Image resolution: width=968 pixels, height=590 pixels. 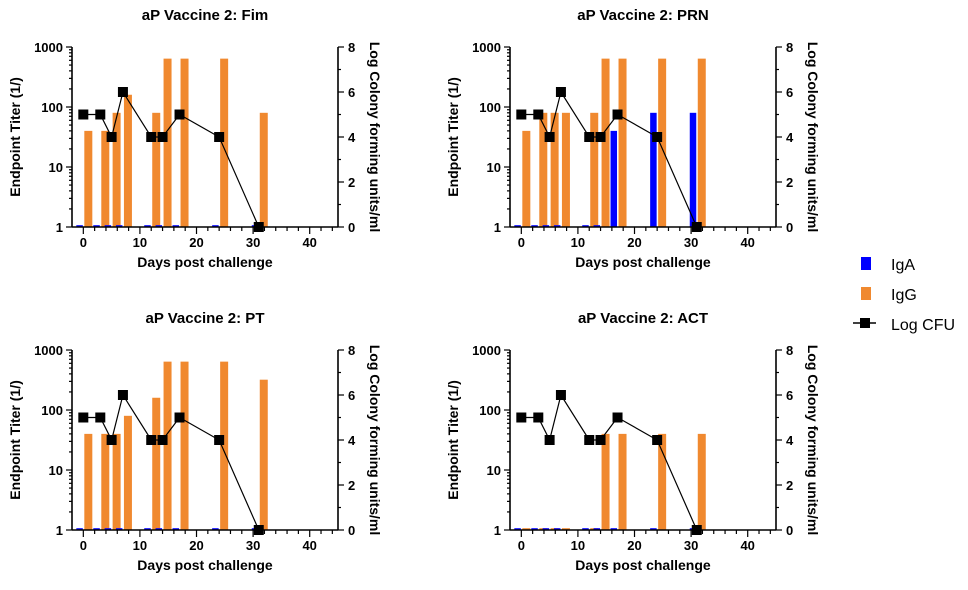 I want to click on legend-marker-logcfu, so click(x=865, y=323).